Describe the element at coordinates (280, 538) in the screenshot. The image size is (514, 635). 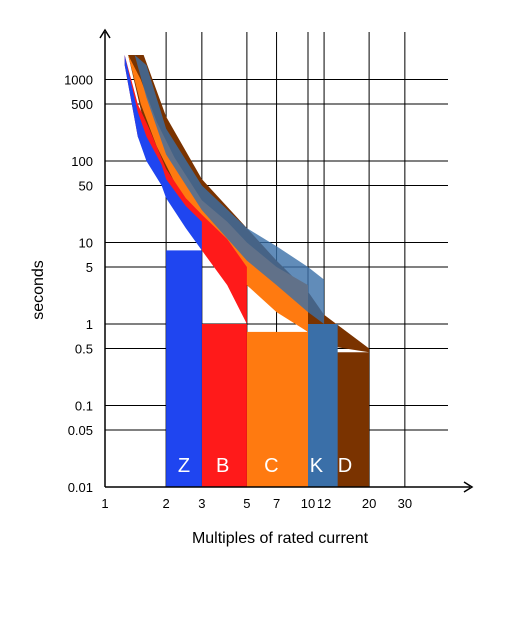
I see `x-axis-title: Multiples of rated current` at that location.